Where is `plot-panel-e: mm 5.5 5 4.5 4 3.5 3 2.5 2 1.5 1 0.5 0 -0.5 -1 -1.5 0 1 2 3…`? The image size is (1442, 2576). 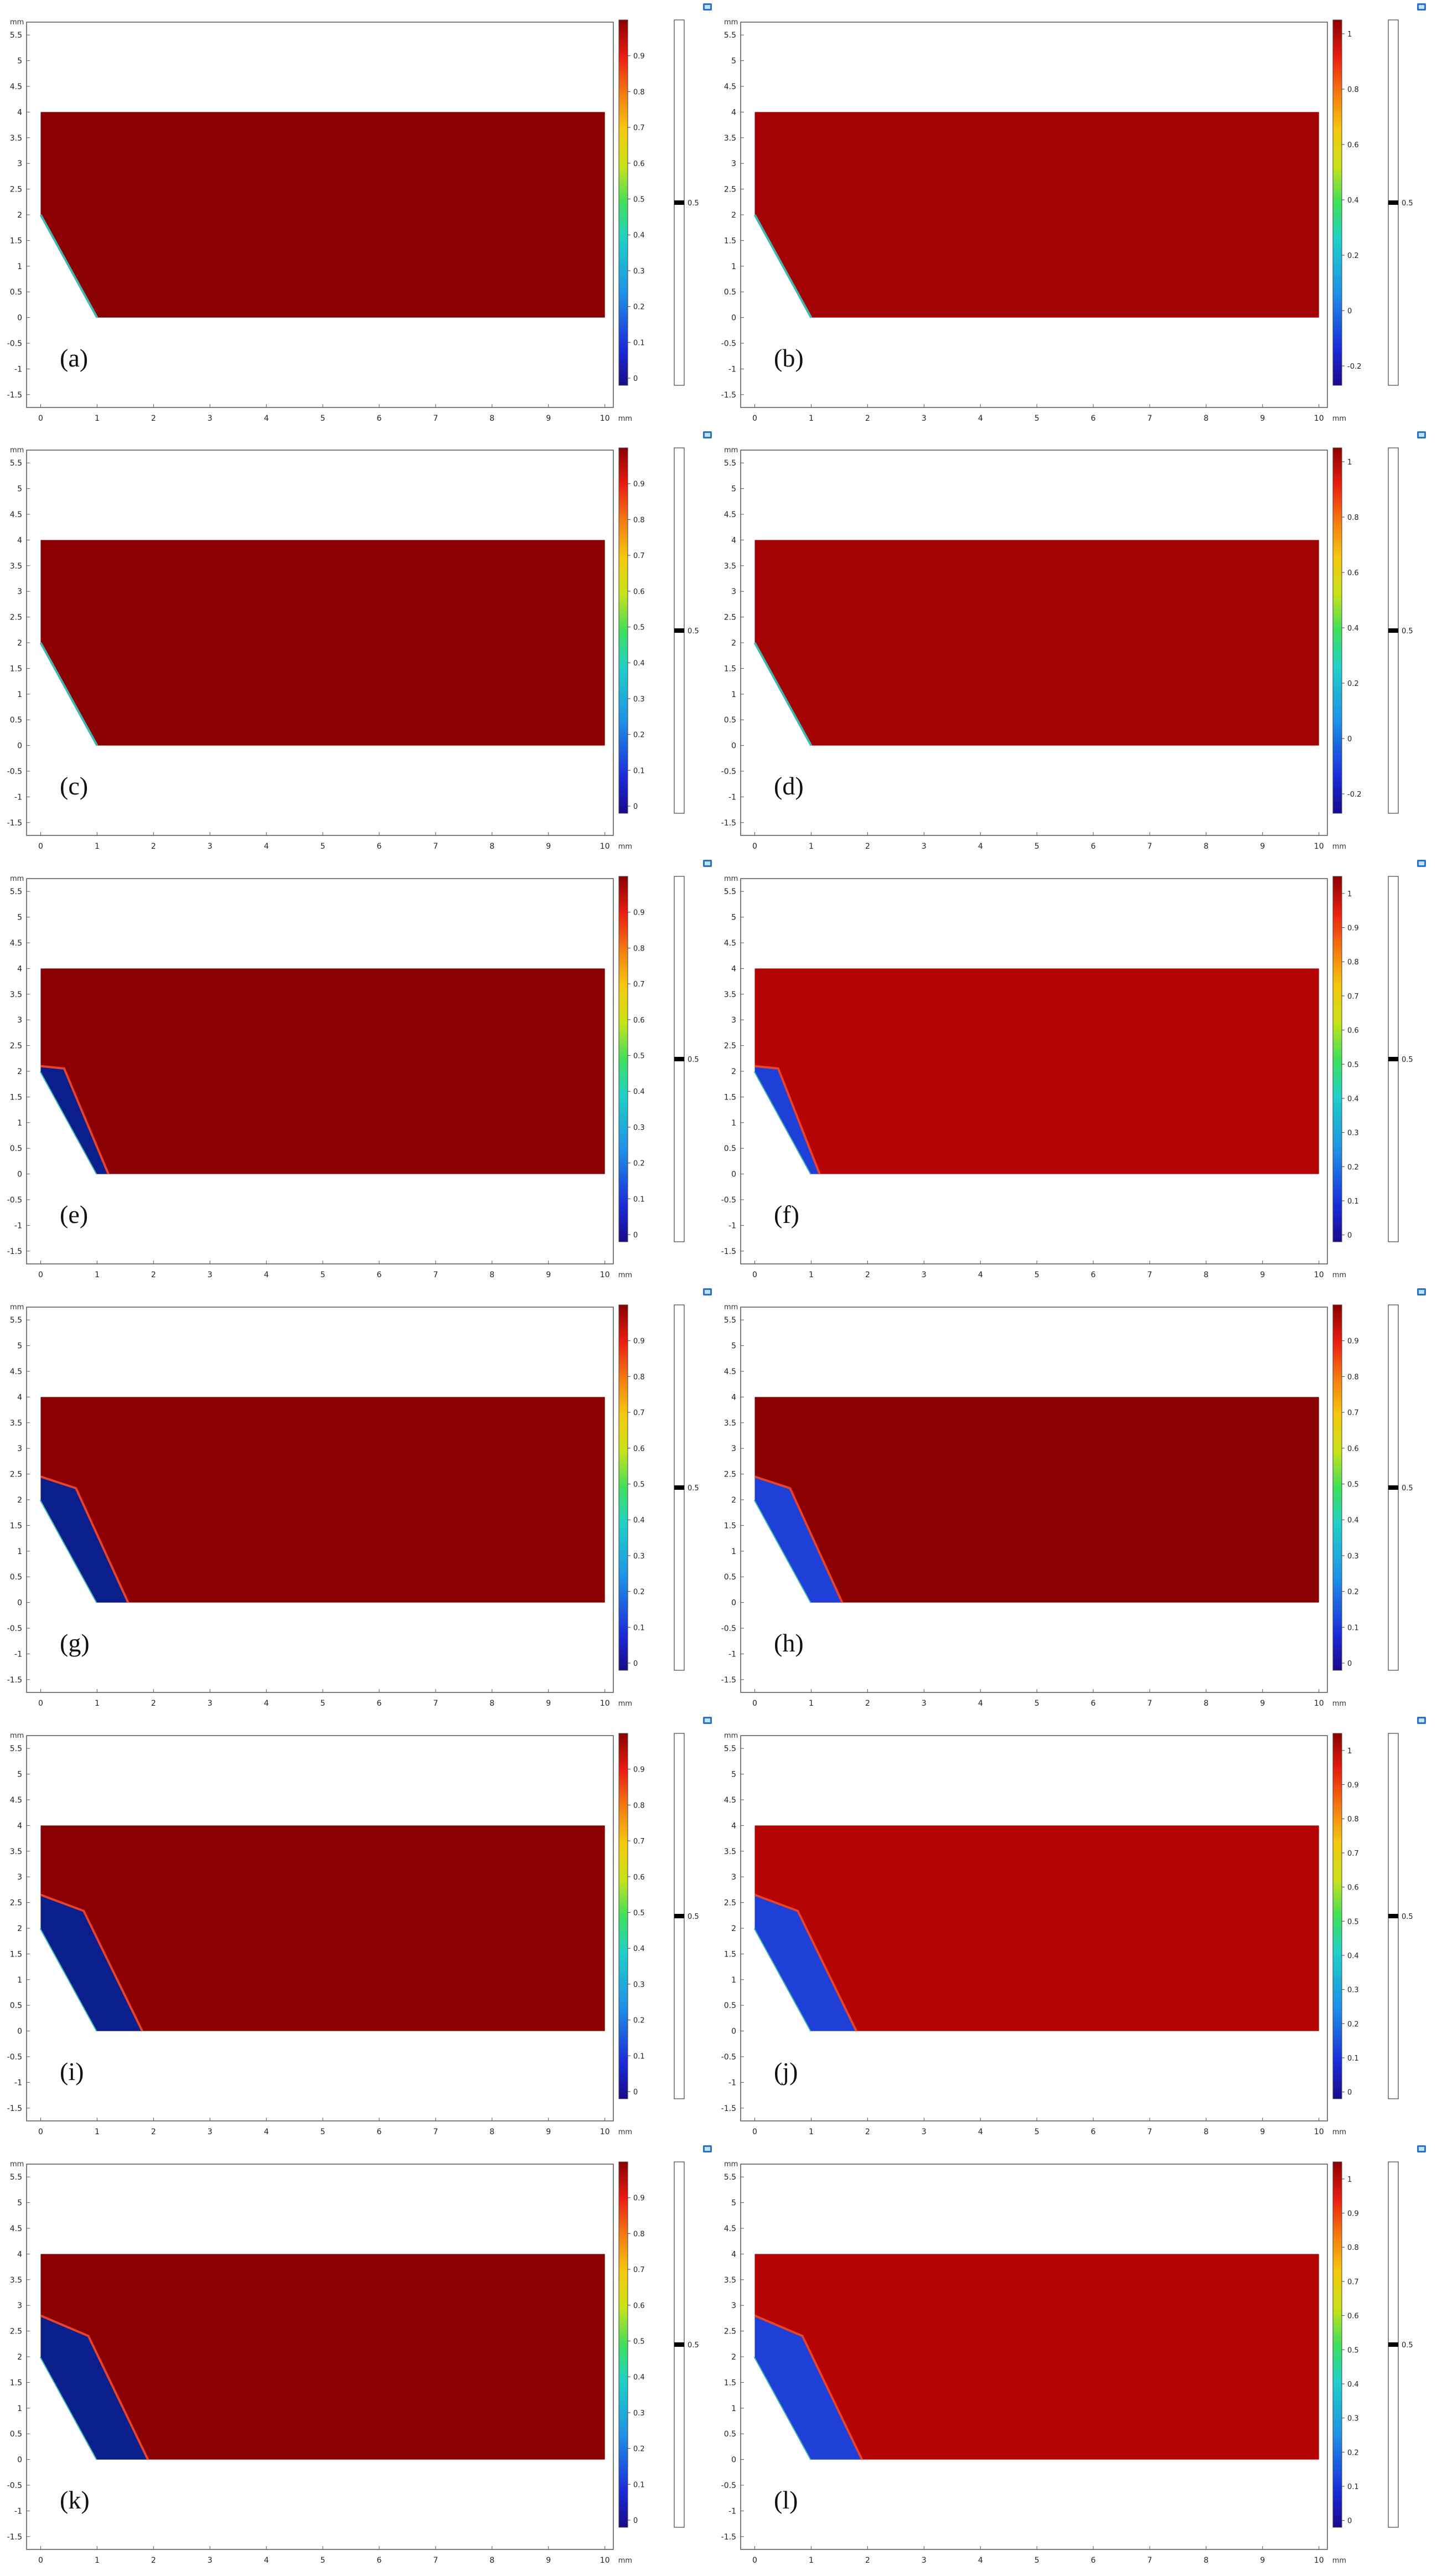
plot-panel-e: mm 5.5 5 4.5 4 3.5 3 2.5 2 1.5 1 0.5 0 -0.5 -1 -1.5 0 1 2 3… is located at coordinates (359, 1069).